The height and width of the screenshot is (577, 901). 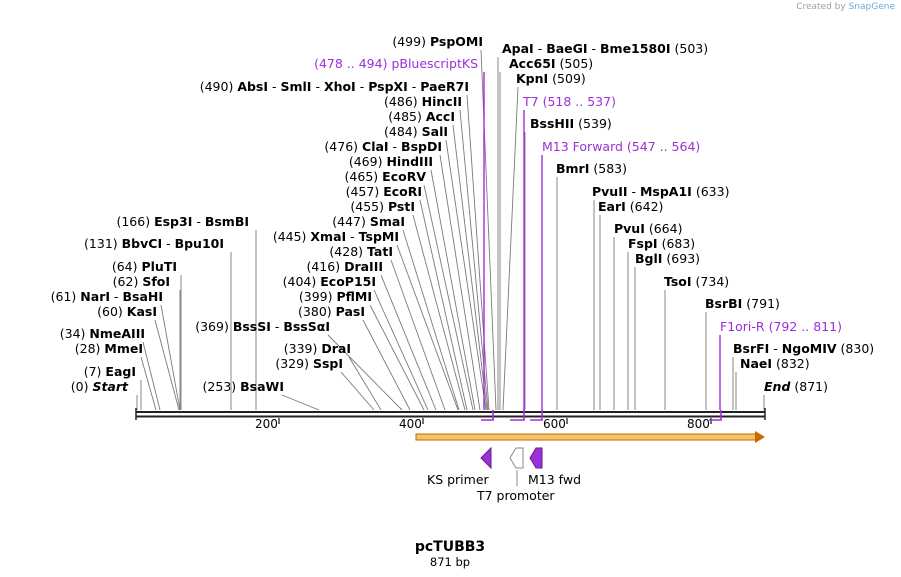 What do you see at coordinates (156, 281) in the screenshot?
I see `enzyme-name-sfoi: SfoI` at bounding box center [156, 281].